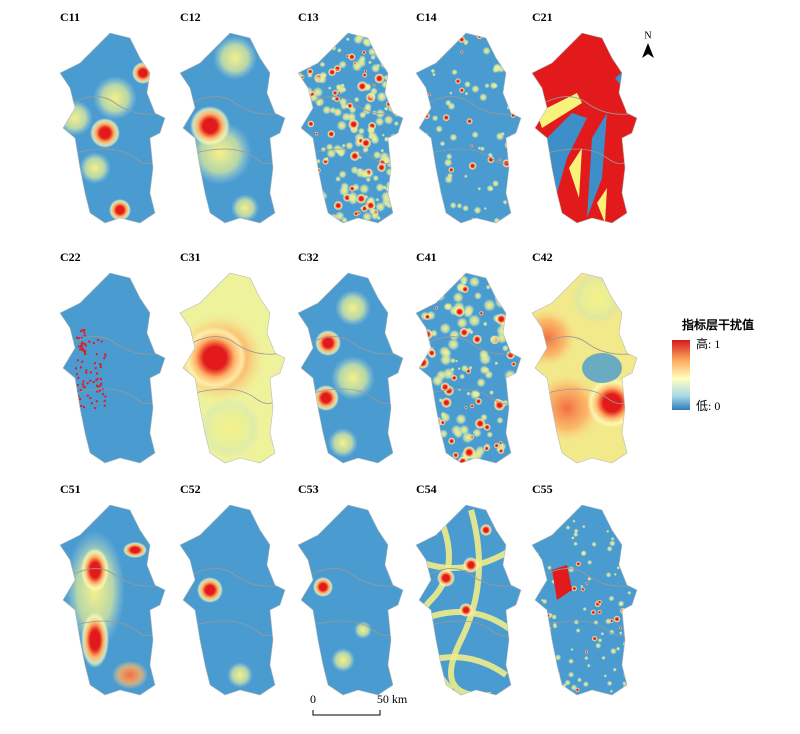  Describe the element at coordinates (468, 357) in the screenshot. I see `map-panel: C41` at that location.